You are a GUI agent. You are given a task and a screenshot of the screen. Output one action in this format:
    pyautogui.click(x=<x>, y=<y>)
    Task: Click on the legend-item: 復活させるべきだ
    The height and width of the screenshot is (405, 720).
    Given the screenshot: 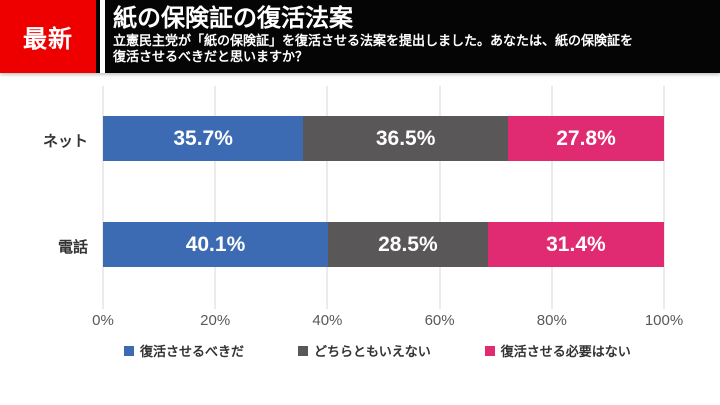 What is the action you would take?
    pyautogui.click(x=184, y=350)
    